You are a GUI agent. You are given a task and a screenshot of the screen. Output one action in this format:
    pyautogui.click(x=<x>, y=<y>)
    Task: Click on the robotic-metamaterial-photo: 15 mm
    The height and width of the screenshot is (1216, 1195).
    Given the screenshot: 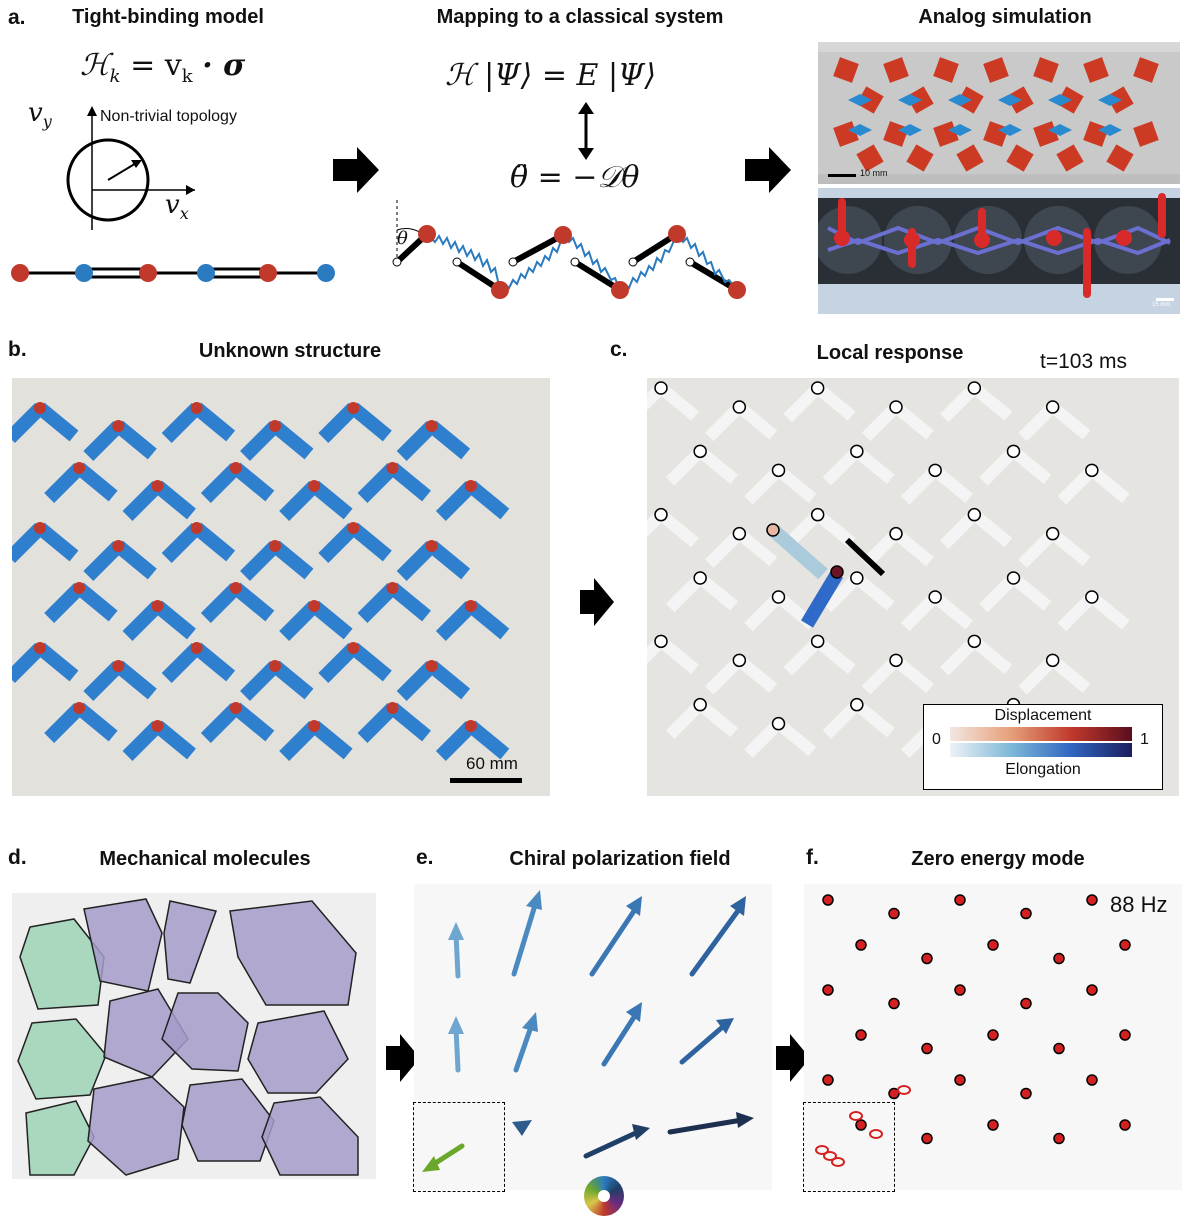 What is the action you would take?
    pyautogui.click(x=999, y=251)
    